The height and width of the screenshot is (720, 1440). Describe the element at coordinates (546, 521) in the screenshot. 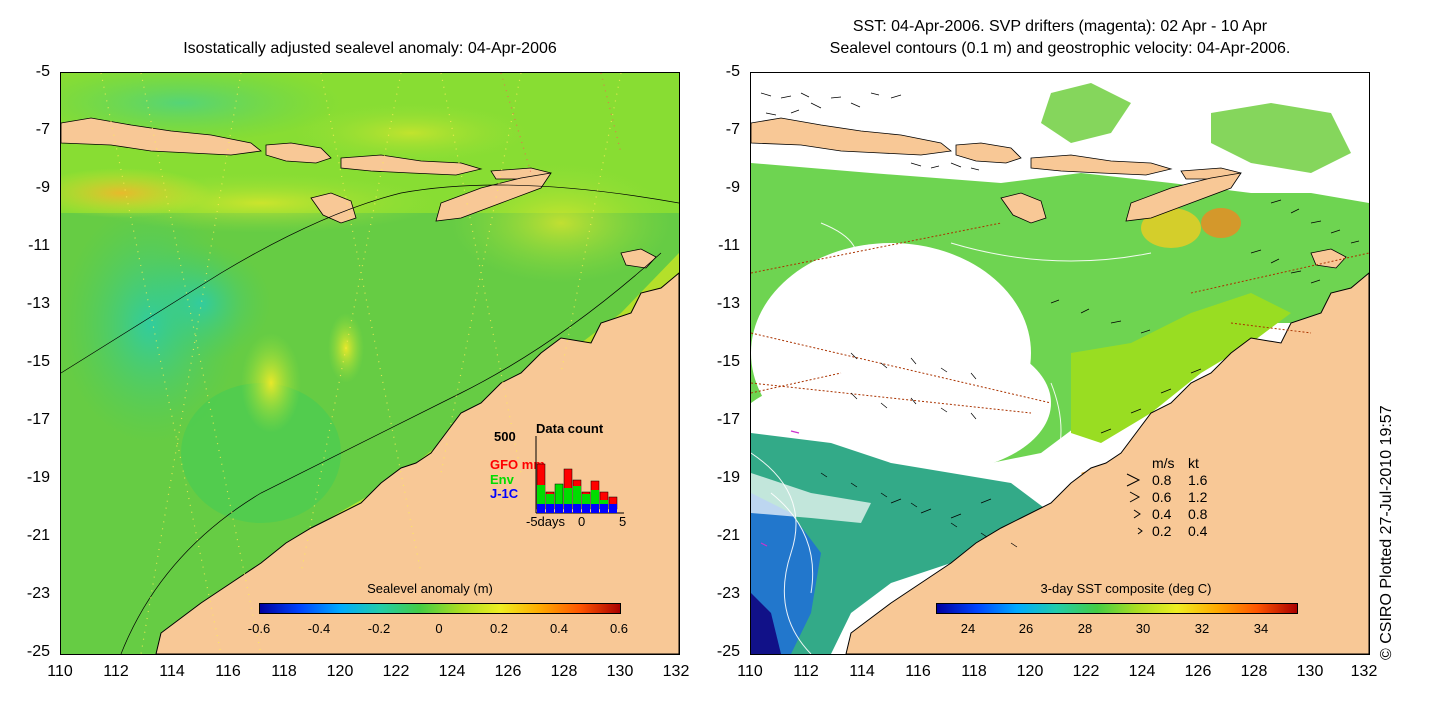

I see `data-count-x-left: -5days` at that location.